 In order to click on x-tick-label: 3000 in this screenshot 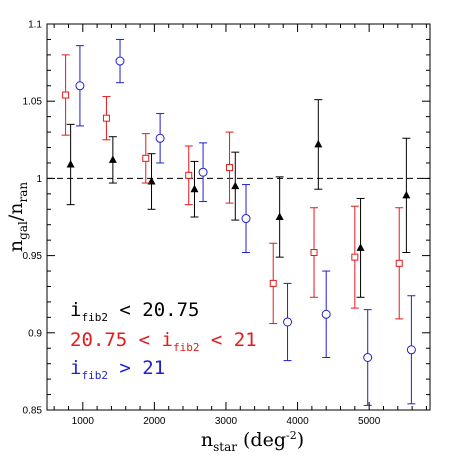, I will do `click(226, 421)`.